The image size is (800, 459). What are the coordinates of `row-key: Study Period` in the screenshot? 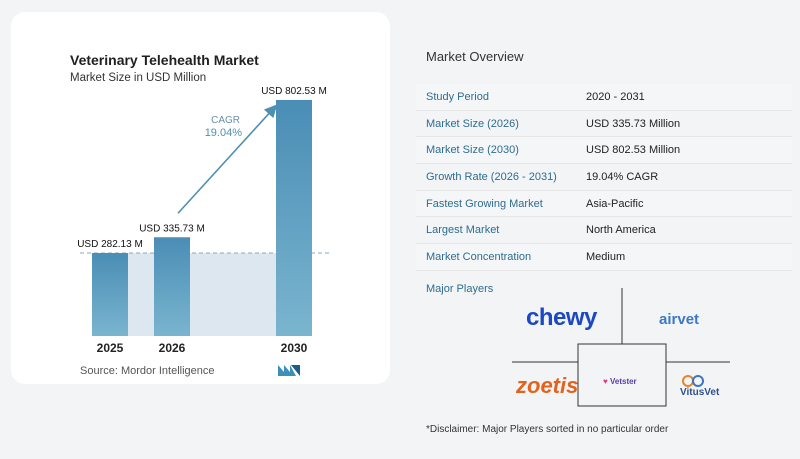 It's located at (457, 96).